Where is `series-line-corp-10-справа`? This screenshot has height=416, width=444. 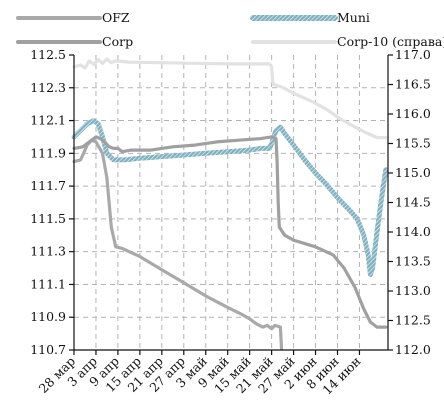 series-line-corp-10-справа is located at coordinates (230, 98).